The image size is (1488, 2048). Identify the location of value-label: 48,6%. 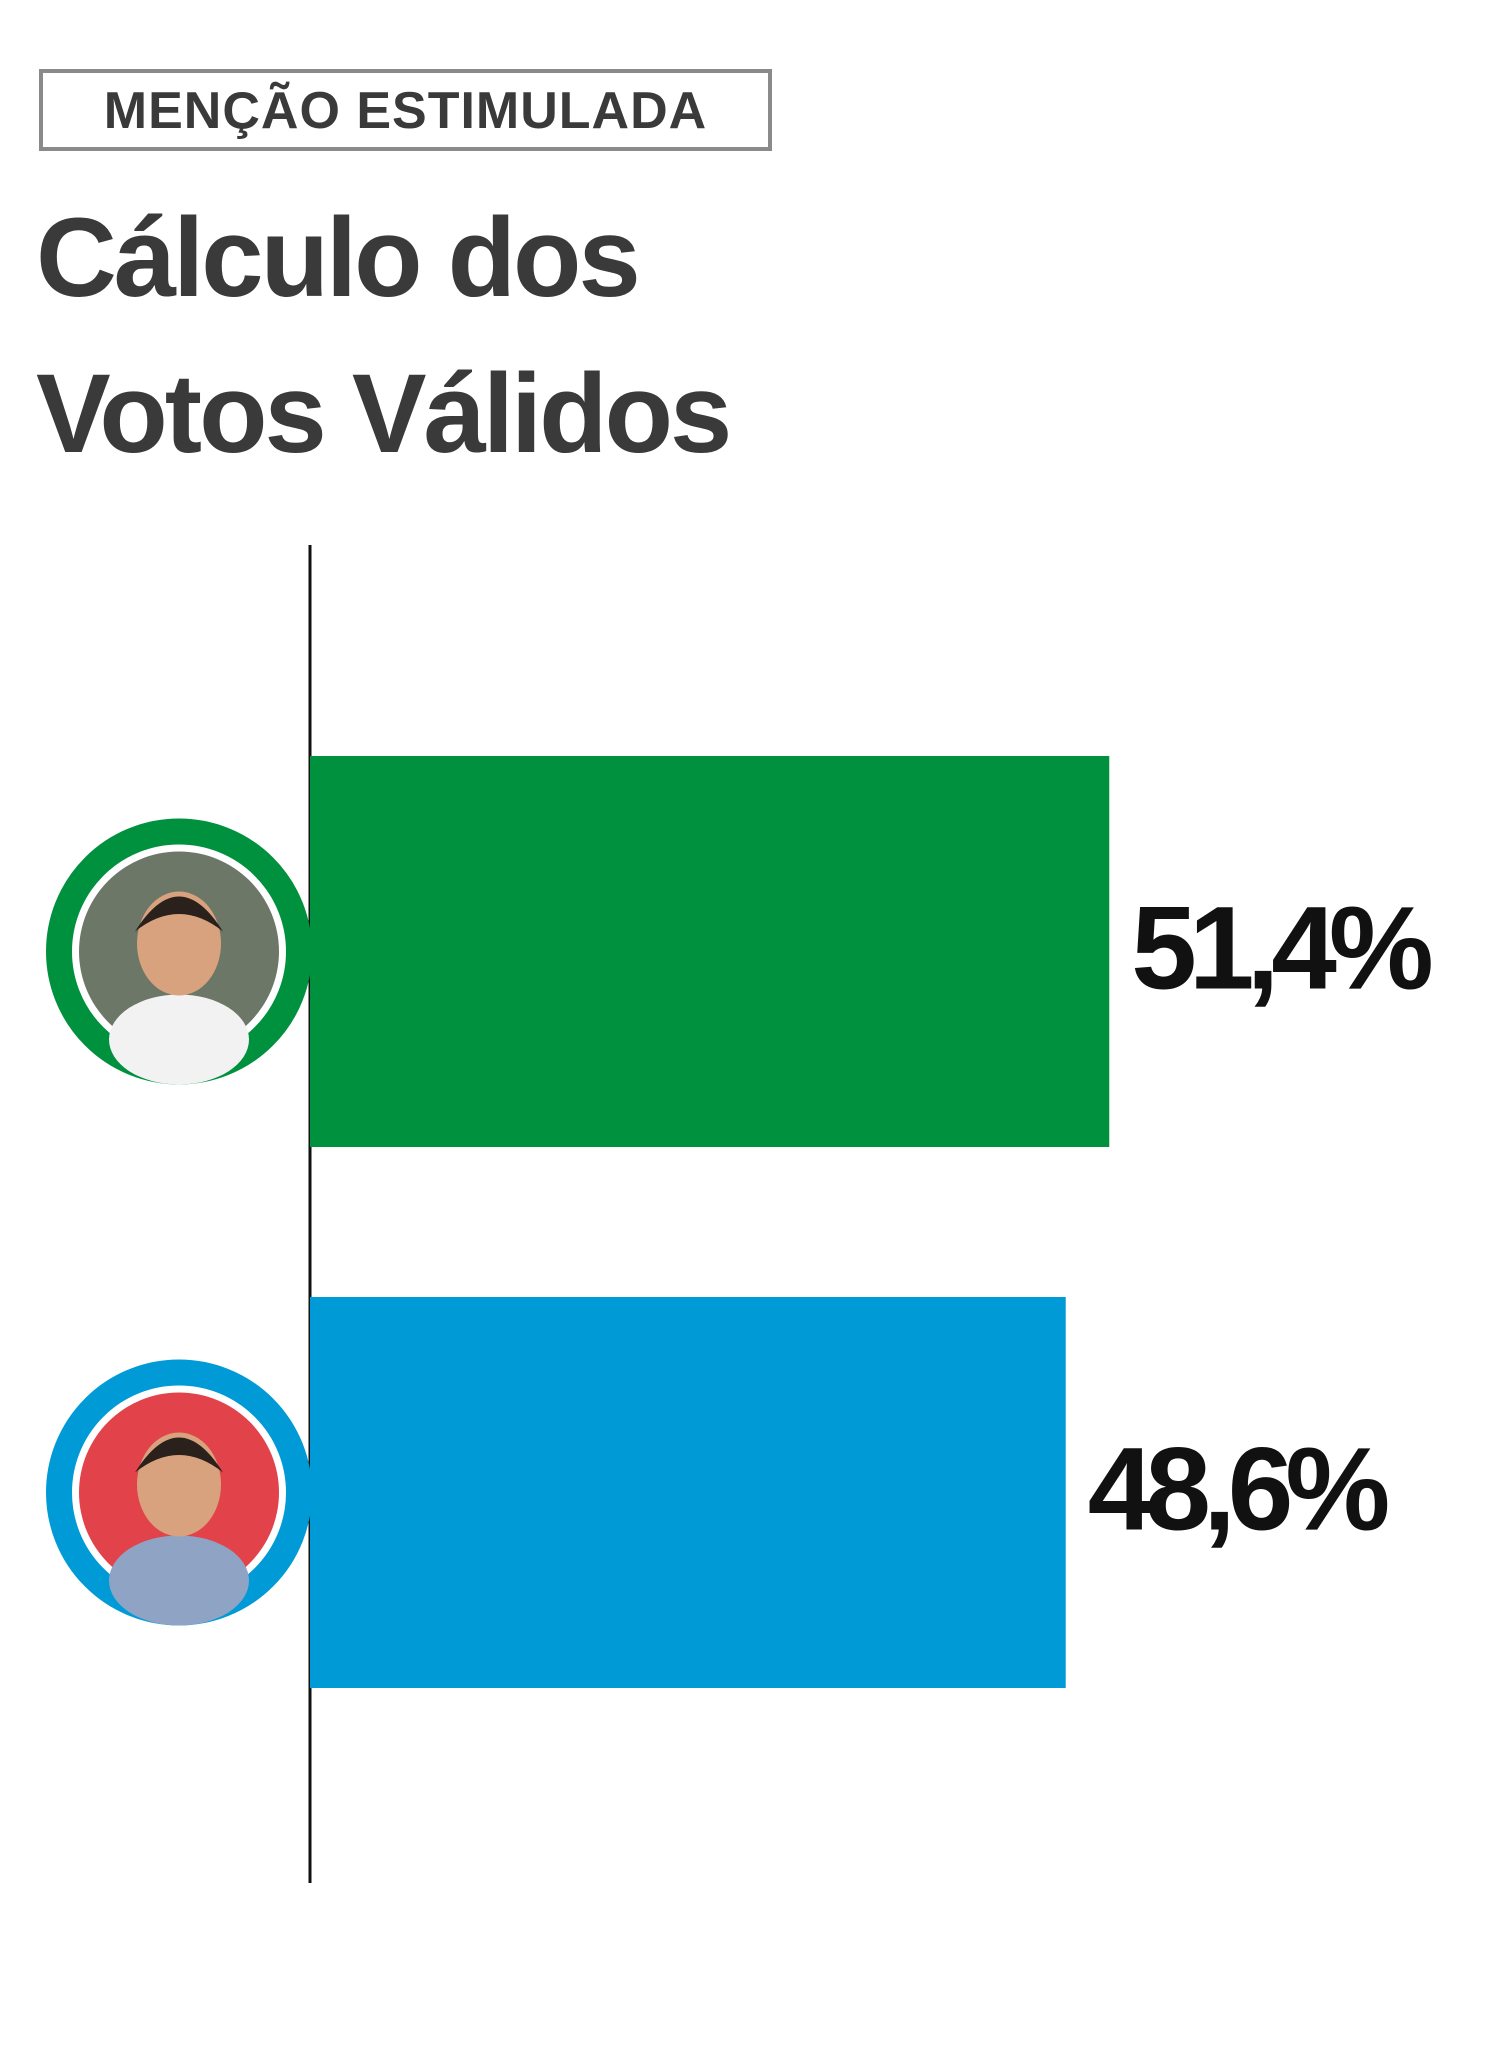
(1238, 1490).